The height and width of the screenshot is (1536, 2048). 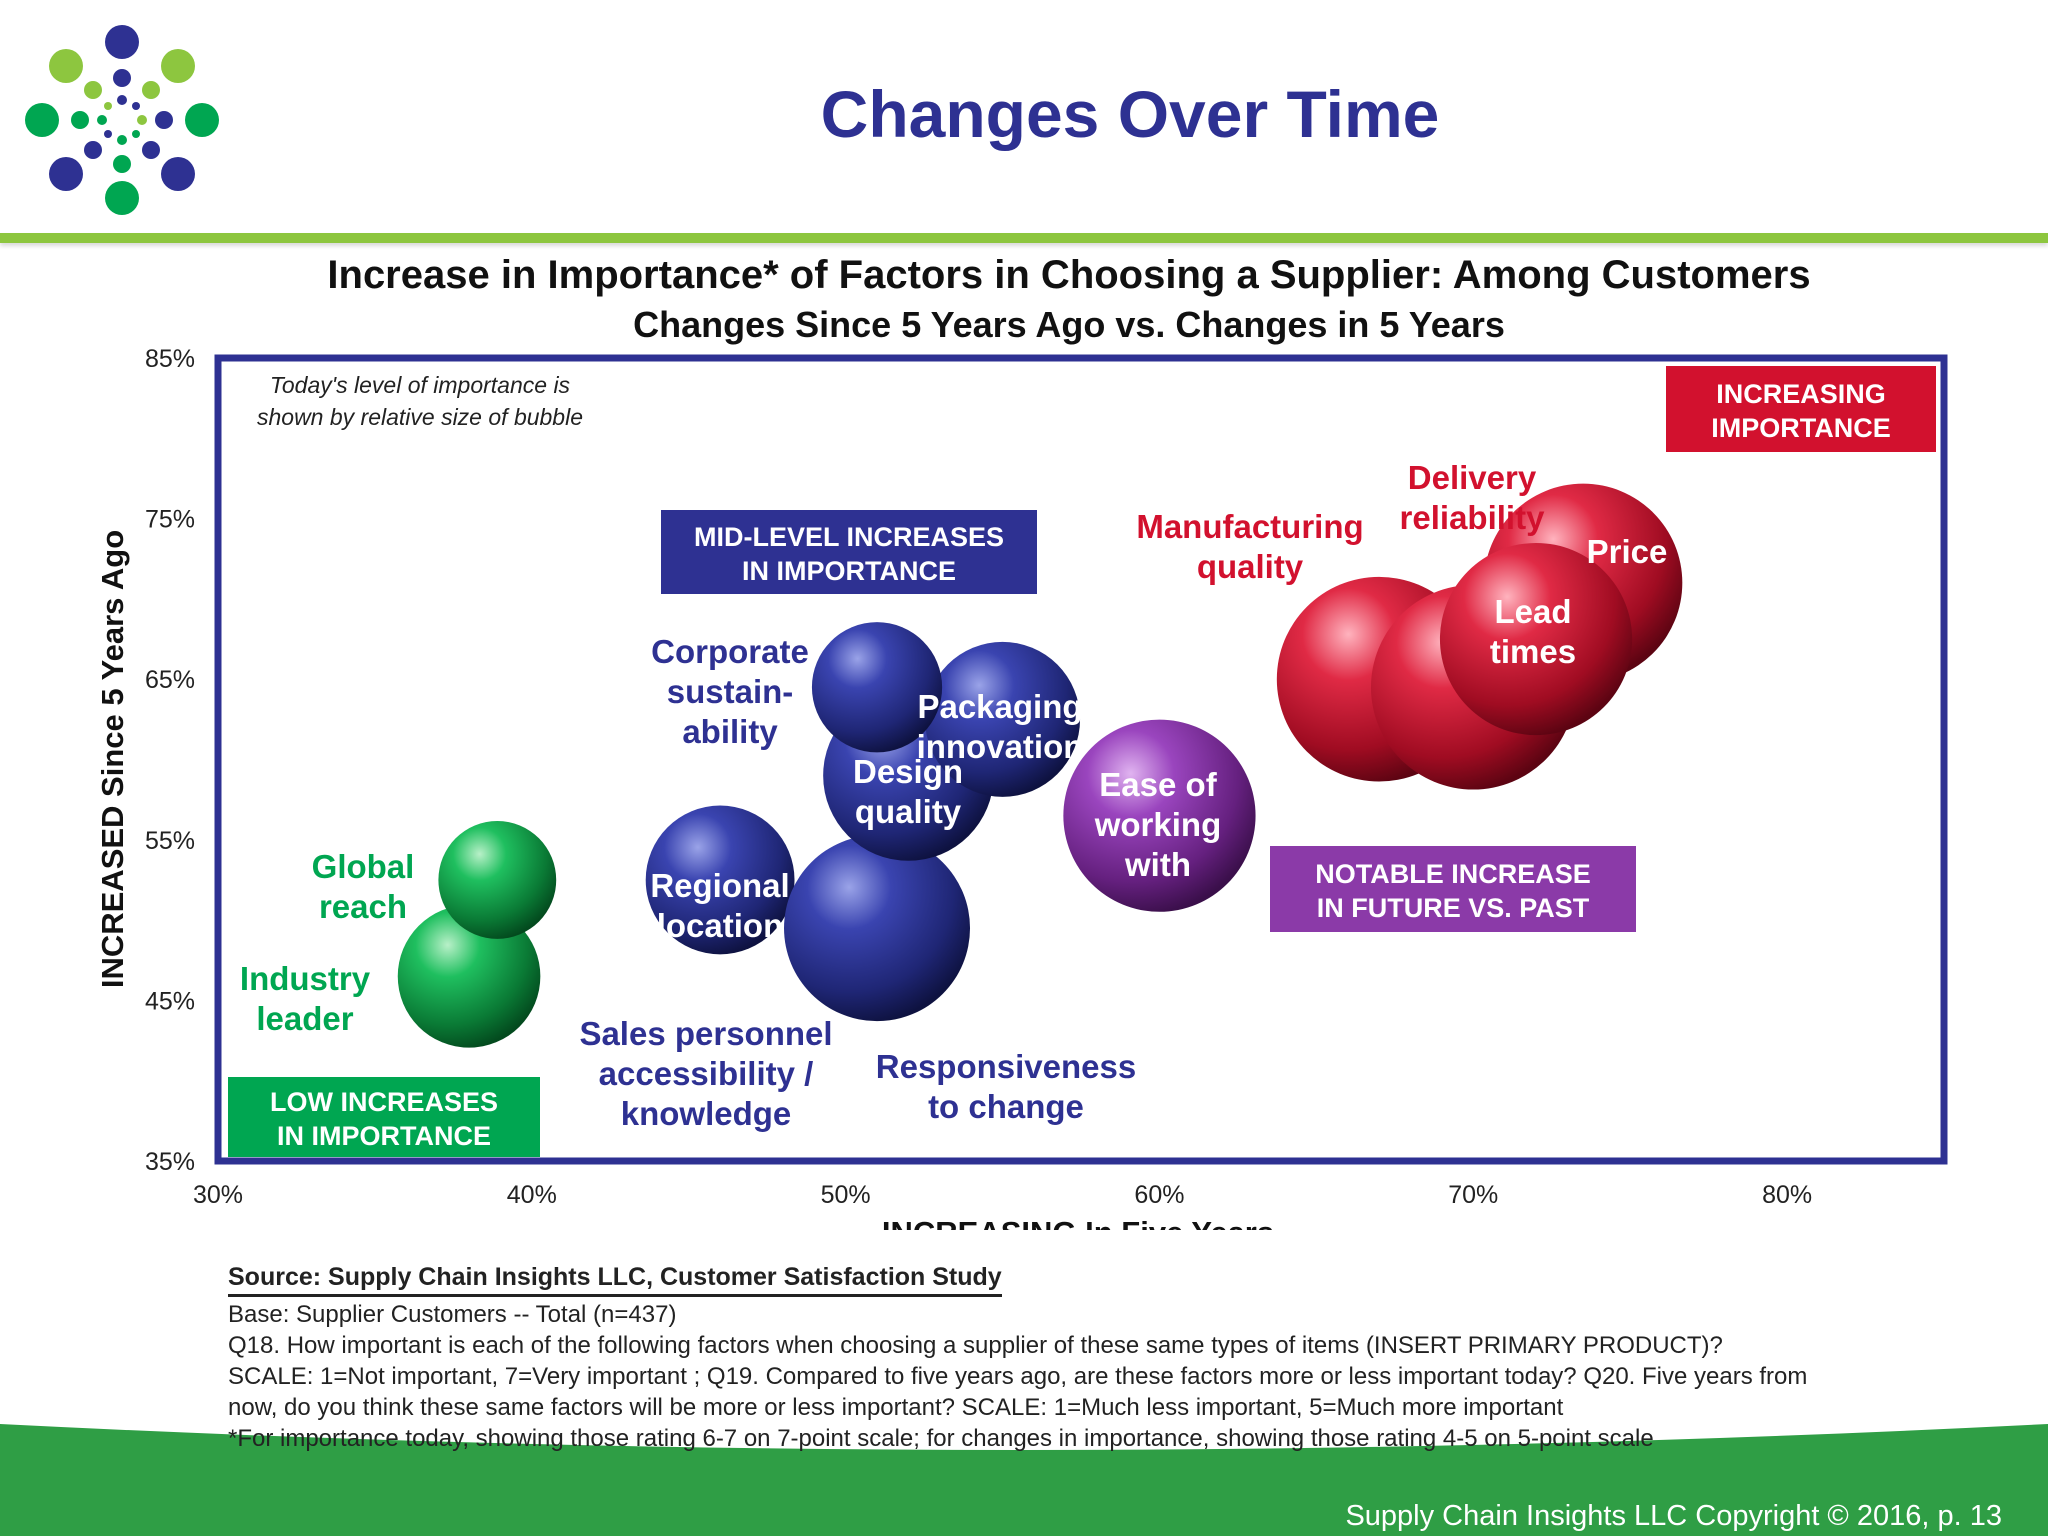 What do you see at coordinates (1473, 517) in the screenshot?
I see `bubble-label: reliability` at bounding box center [1473, 517].